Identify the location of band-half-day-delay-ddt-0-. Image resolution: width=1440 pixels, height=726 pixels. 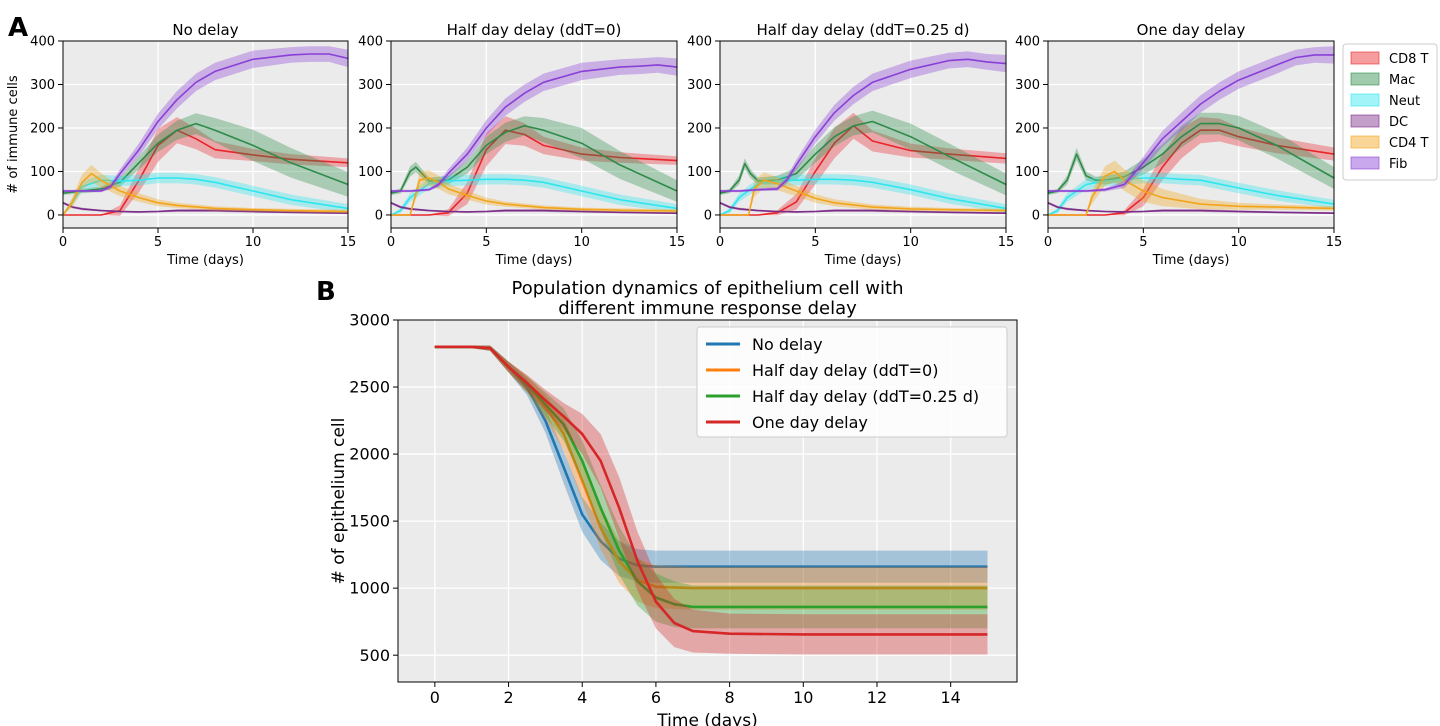
(711, 477).